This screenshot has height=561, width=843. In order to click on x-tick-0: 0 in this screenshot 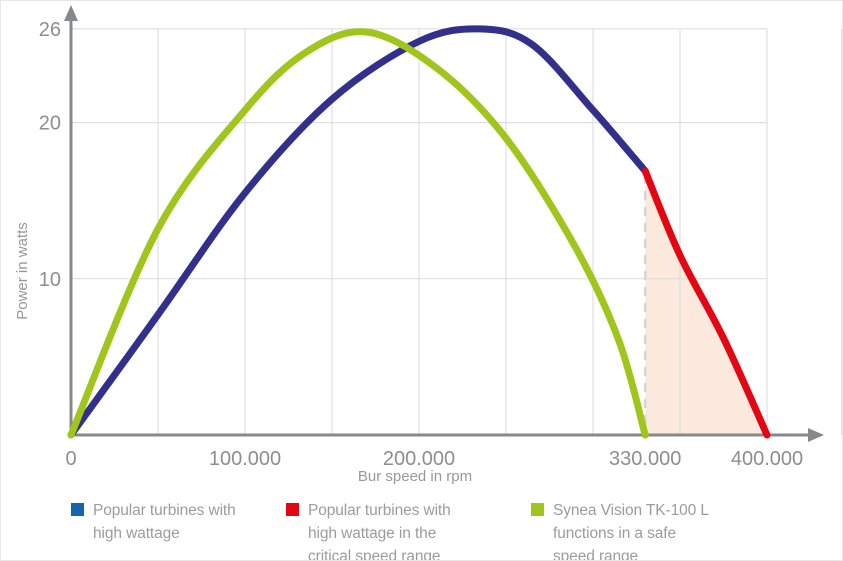, I will do `click(70, 459)`.